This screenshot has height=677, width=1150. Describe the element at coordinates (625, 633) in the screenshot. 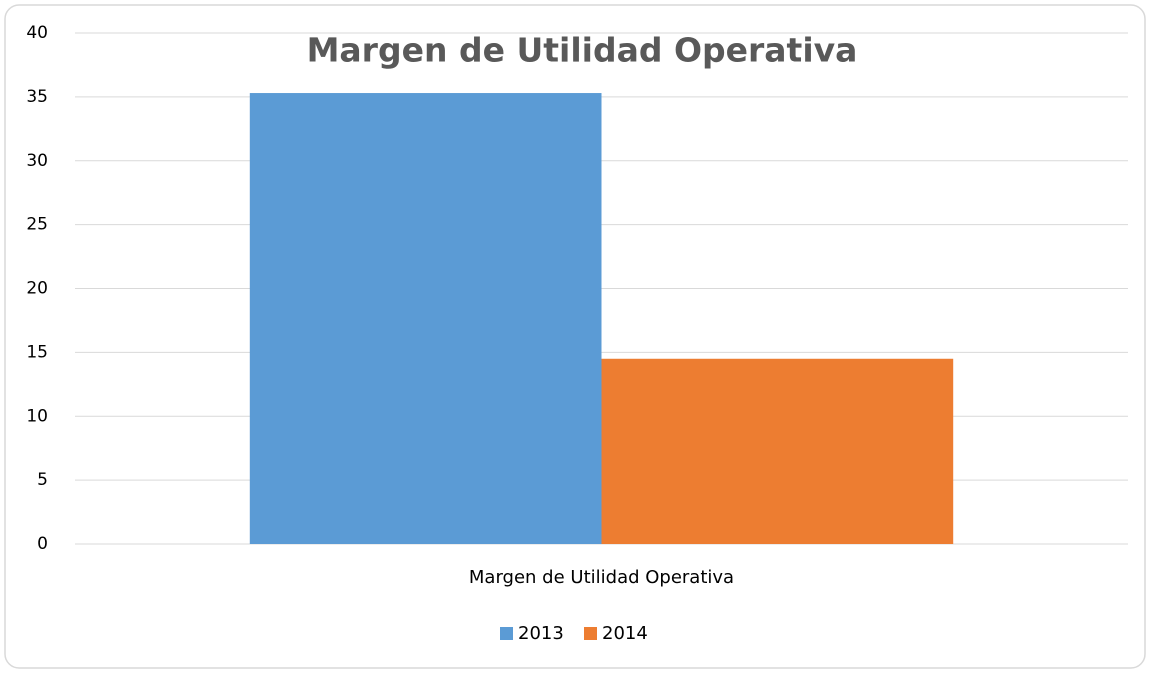

I see `legend-label: 2014` at that location.